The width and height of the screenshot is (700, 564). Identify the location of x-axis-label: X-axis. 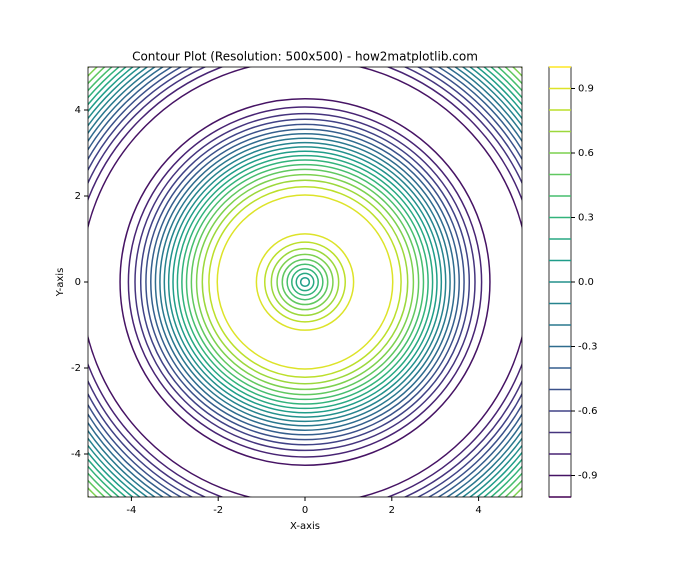
(305, 526).